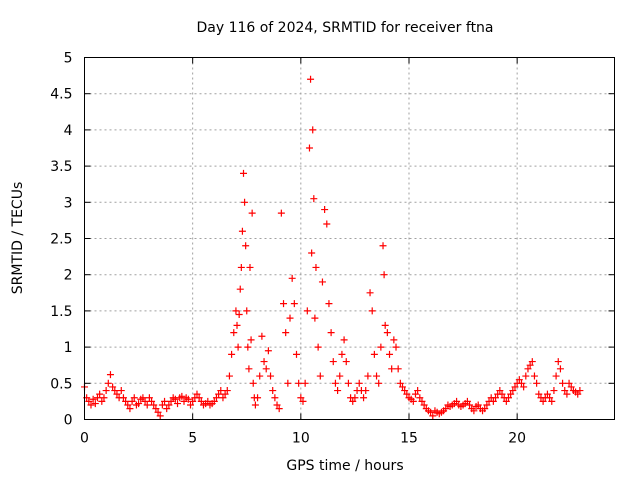 Image resolution: width=640 pixels, height=480 pixels. I want to click on x-tick-label: 0, so click(84, 439).